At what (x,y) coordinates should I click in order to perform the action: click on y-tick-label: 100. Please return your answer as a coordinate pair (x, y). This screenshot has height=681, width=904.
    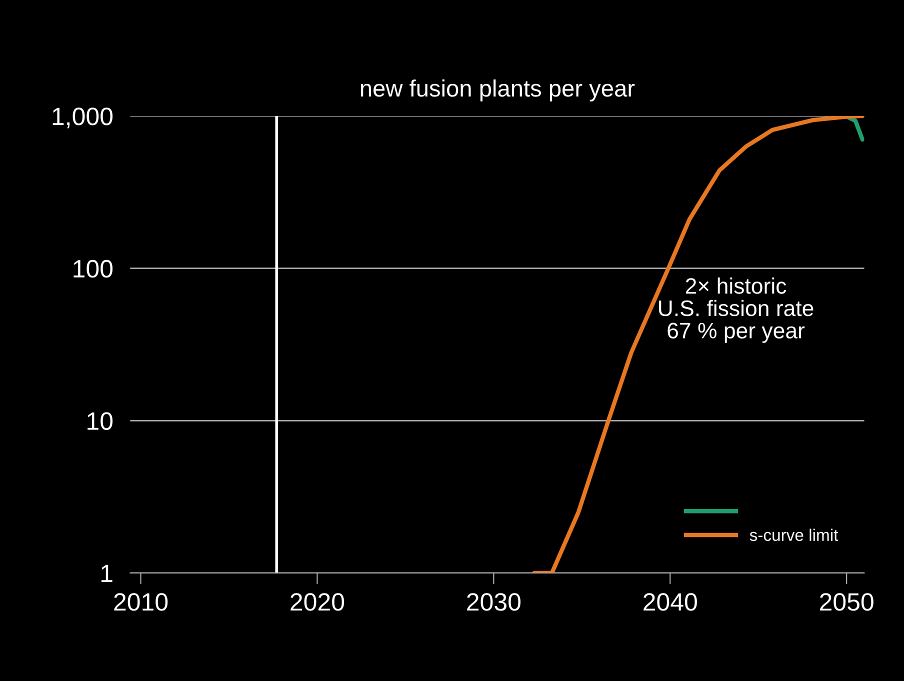
    Looking at the image, I should click on (93, 269).